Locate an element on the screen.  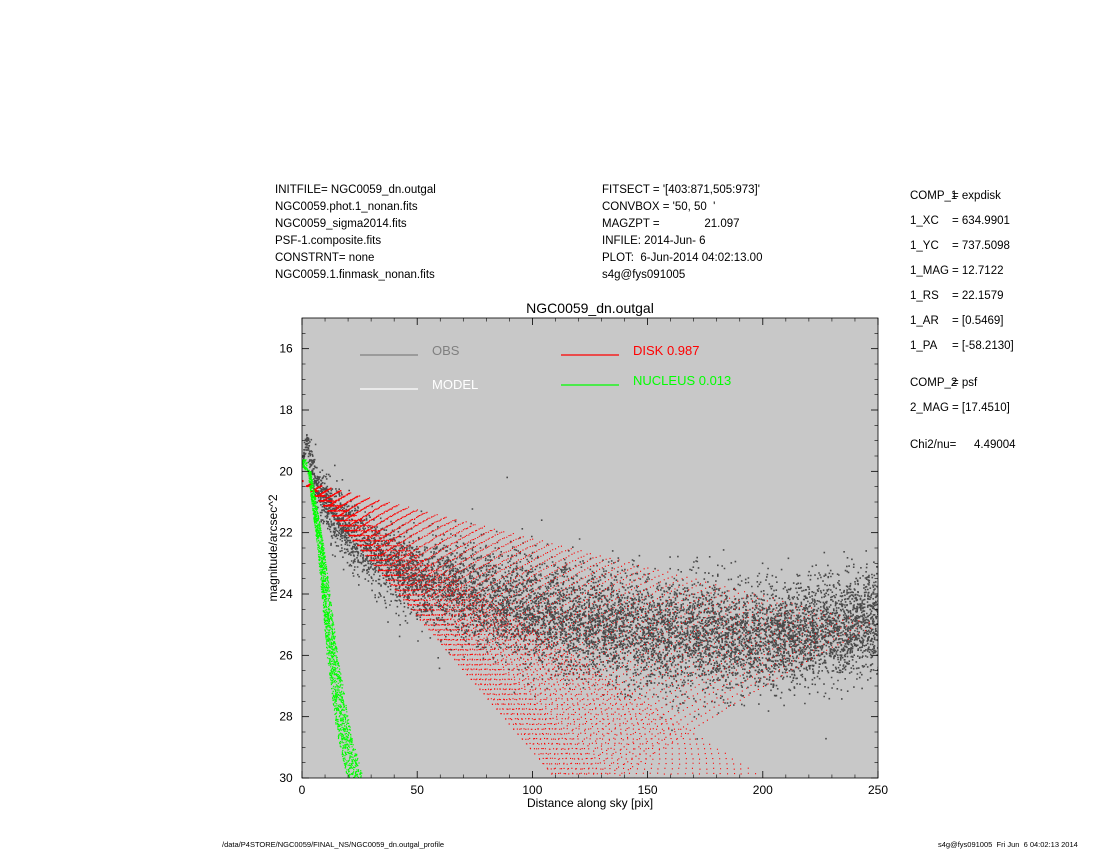
legend-label: DISK 0.987 is located at coordinates (666, 350).